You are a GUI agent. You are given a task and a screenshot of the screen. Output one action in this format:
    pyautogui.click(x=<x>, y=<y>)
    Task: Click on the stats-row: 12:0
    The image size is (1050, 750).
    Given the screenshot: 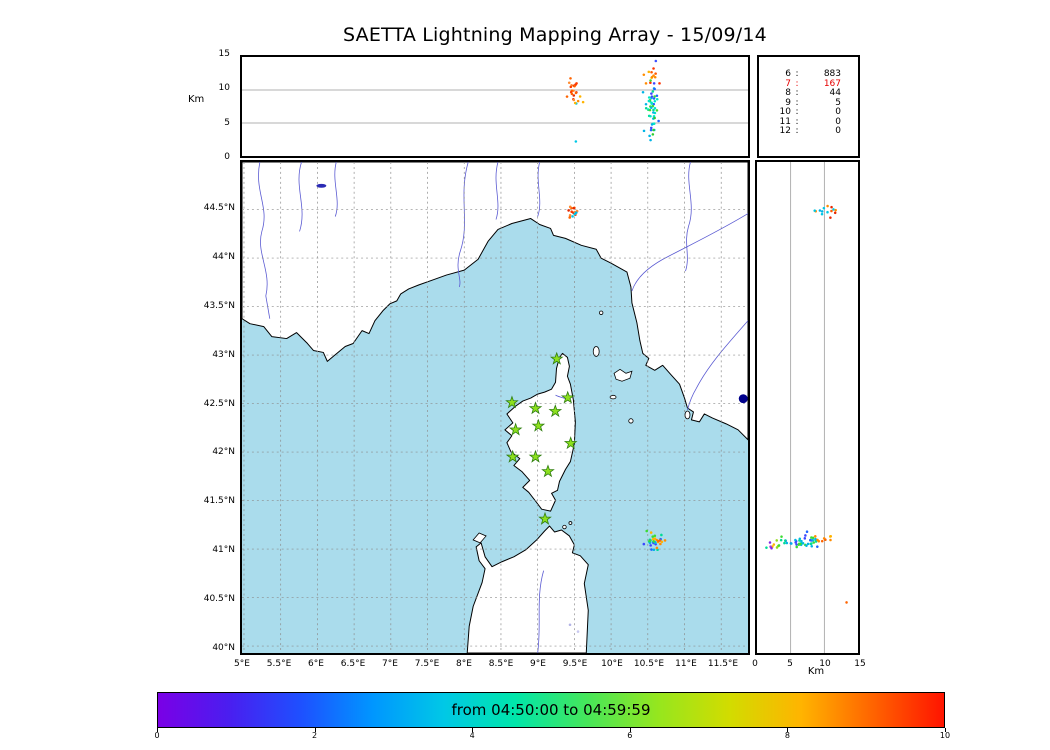 What is the action you would take?
    pyautogui.click(x=810, y=131)
    